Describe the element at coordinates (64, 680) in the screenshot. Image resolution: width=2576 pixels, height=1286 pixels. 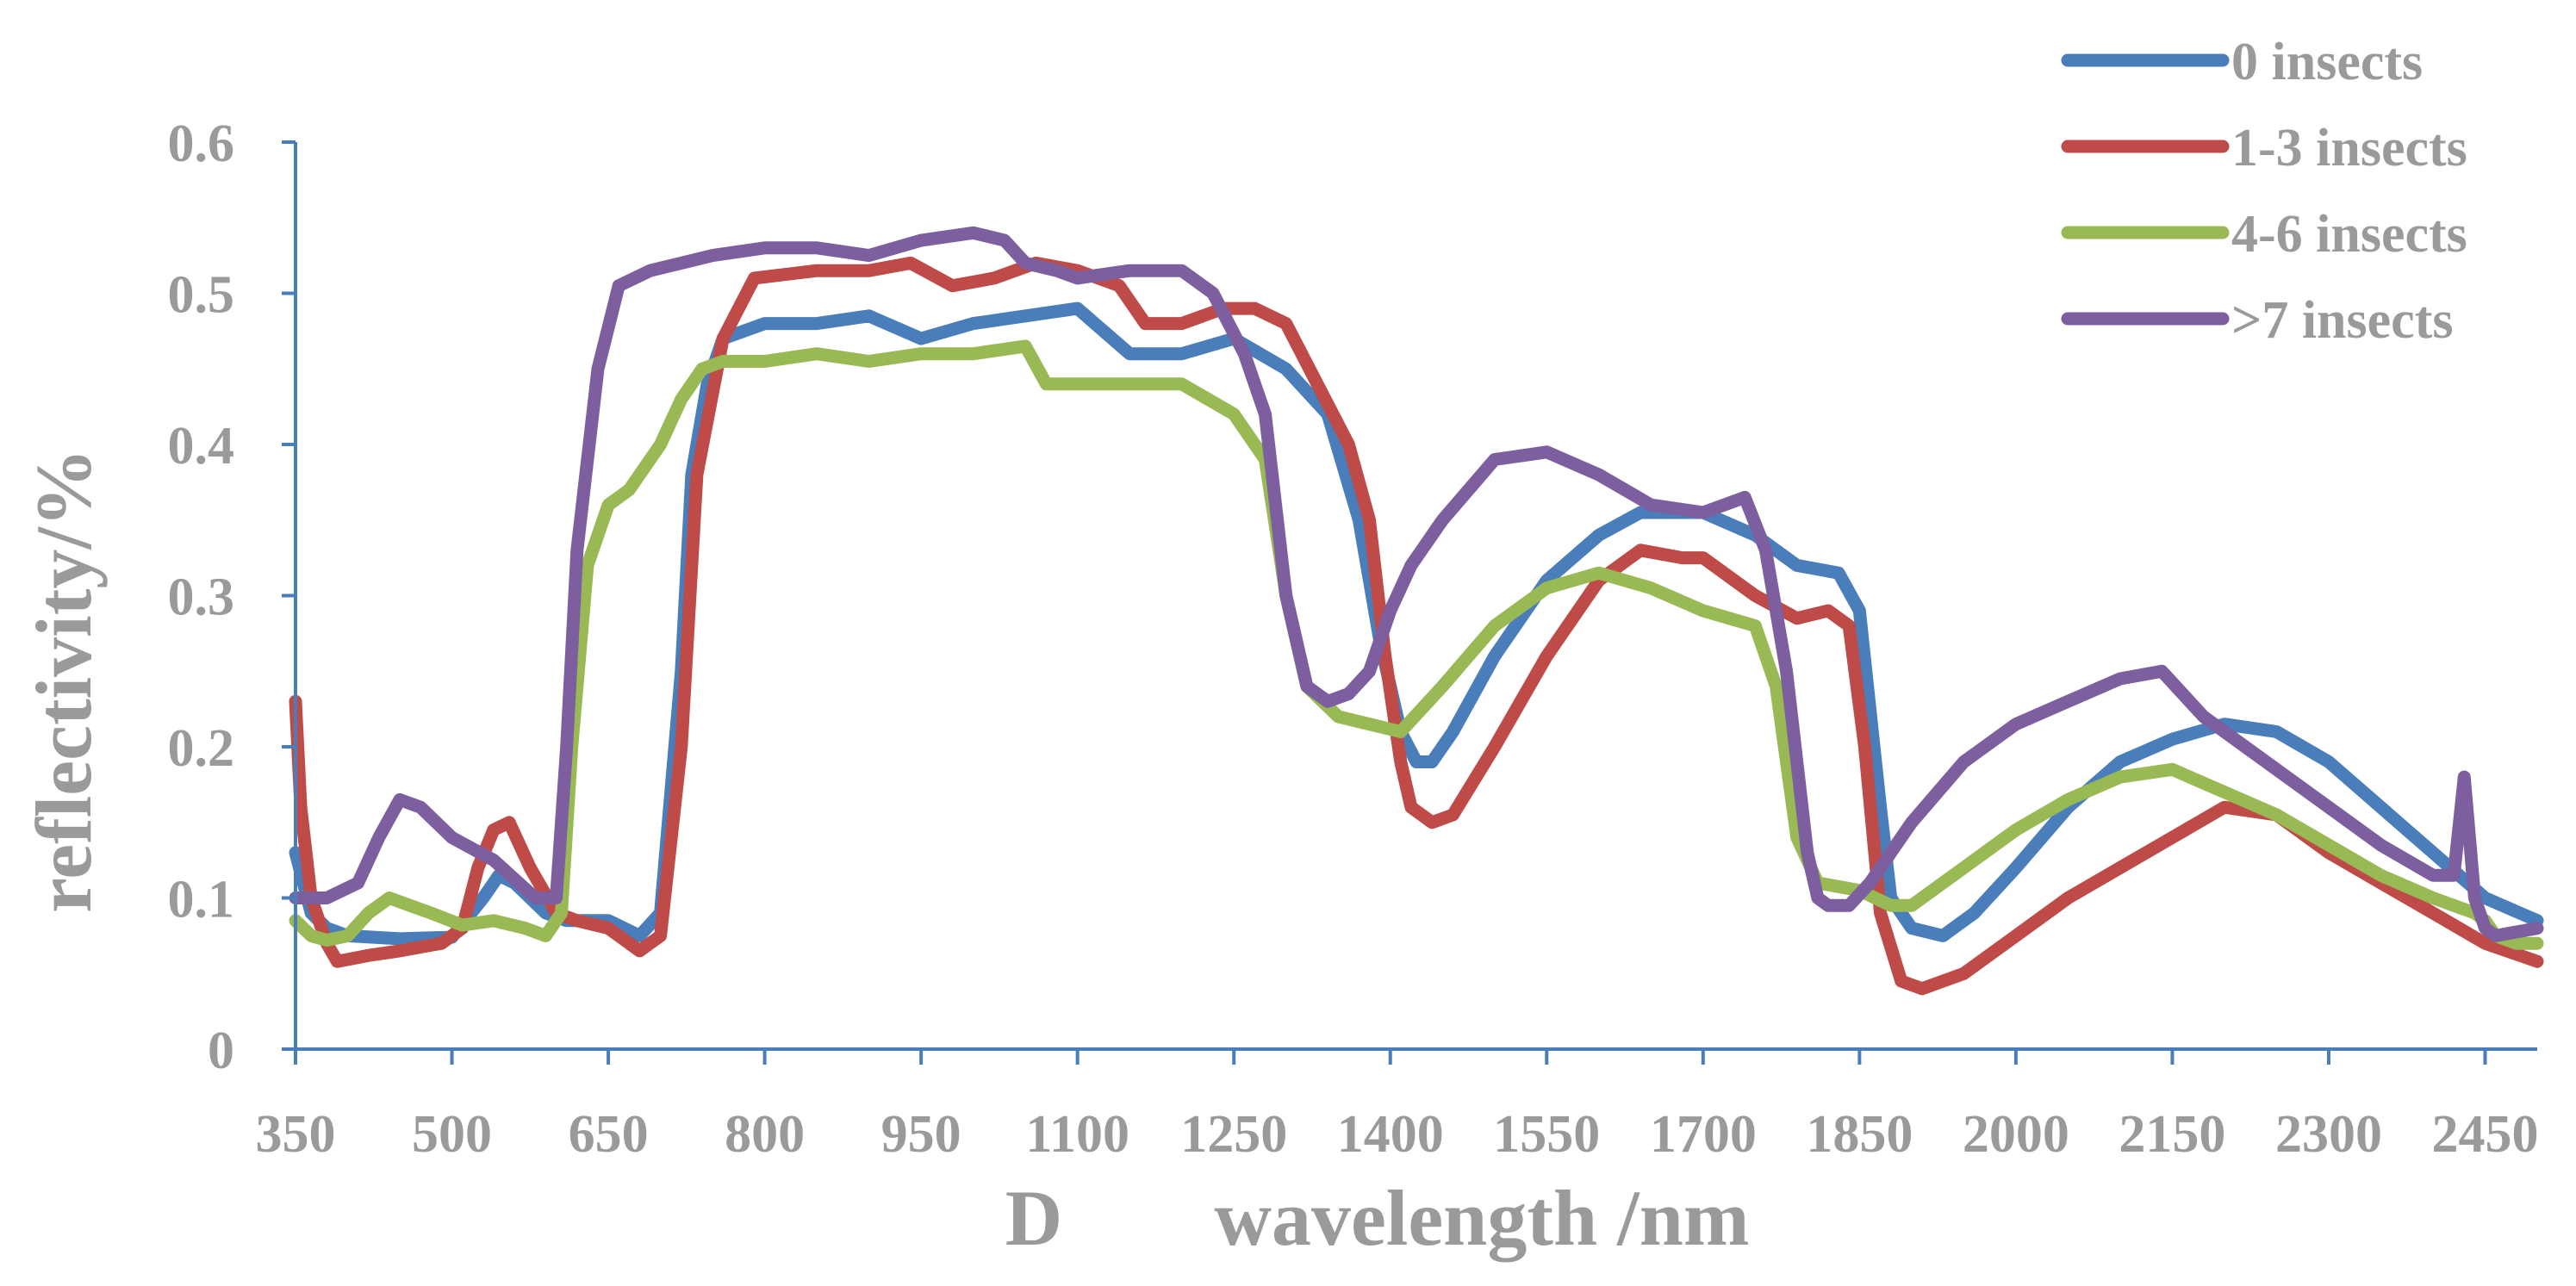
I see `y-axis-title: reflectivity/%` at that location.